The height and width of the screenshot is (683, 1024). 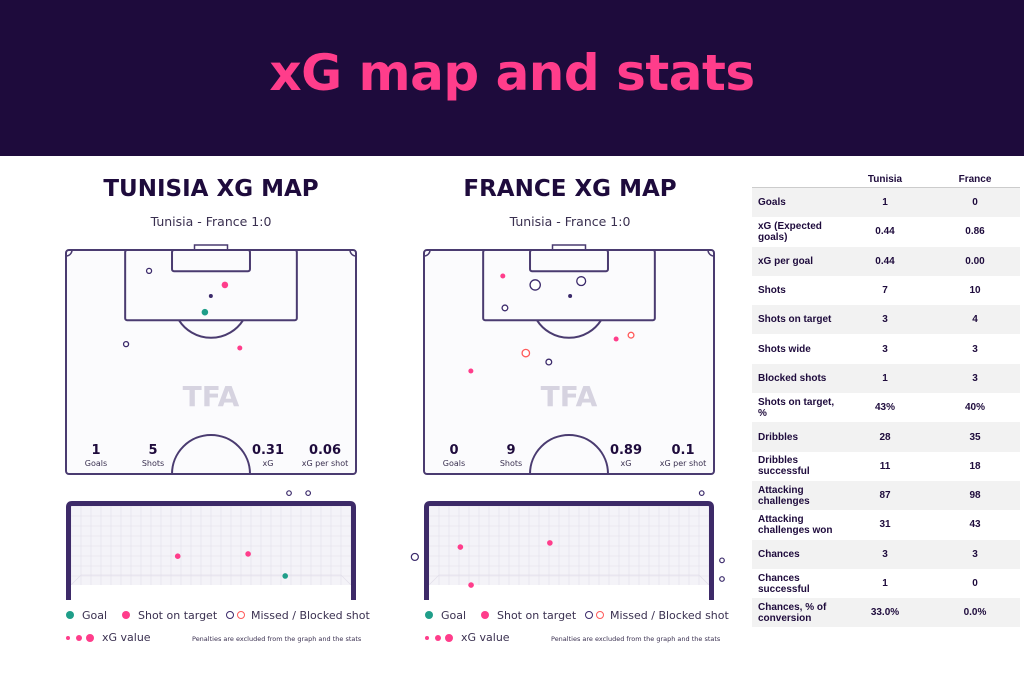 What do you see at coordinates (886, 290) in the screenshot?
I see `table-row: Shots 7 10` at bounding box center [886, 290].